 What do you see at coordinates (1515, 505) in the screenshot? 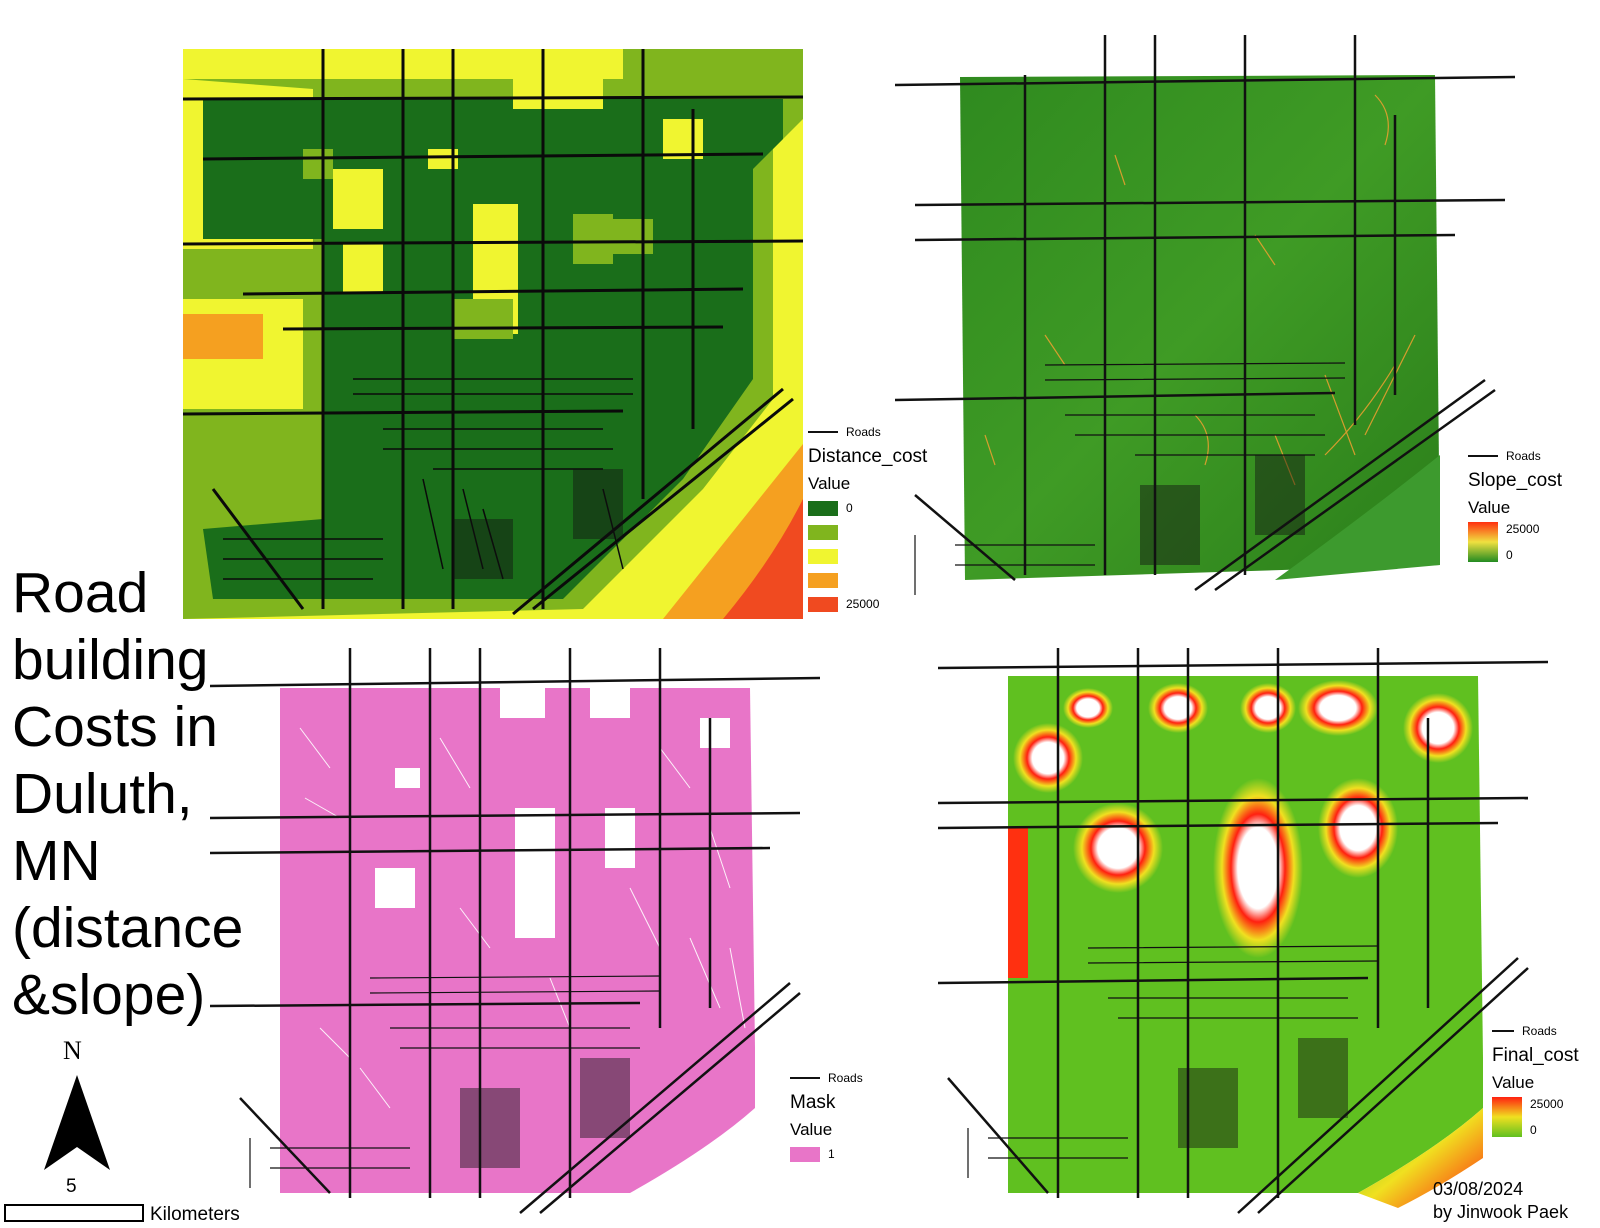
I see `slope-cost-legend: Roads Slope_cost Value 25000 0` at bounding box center [1515, 505].